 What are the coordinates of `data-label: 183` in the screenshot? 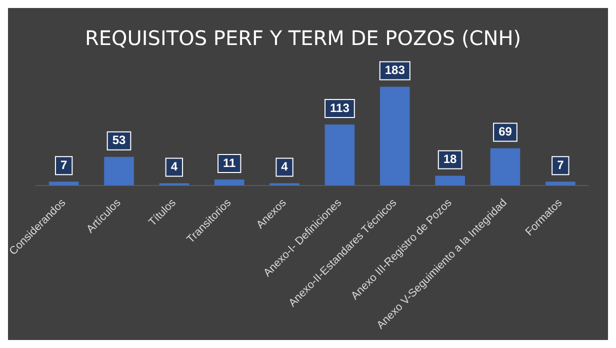 It's located at (395, 70).